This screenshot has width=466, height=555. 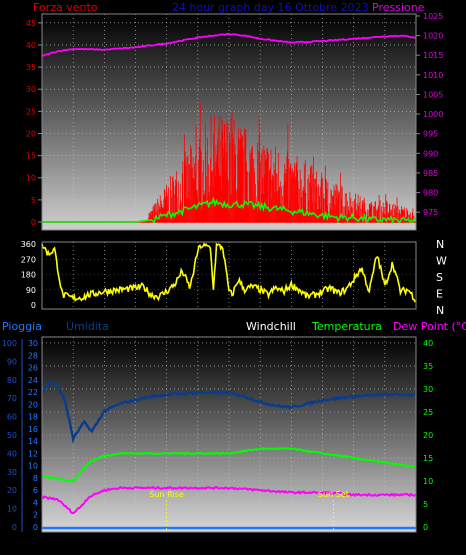 I want to click on temp-tick-10: 10, so click(x=428, y=481).